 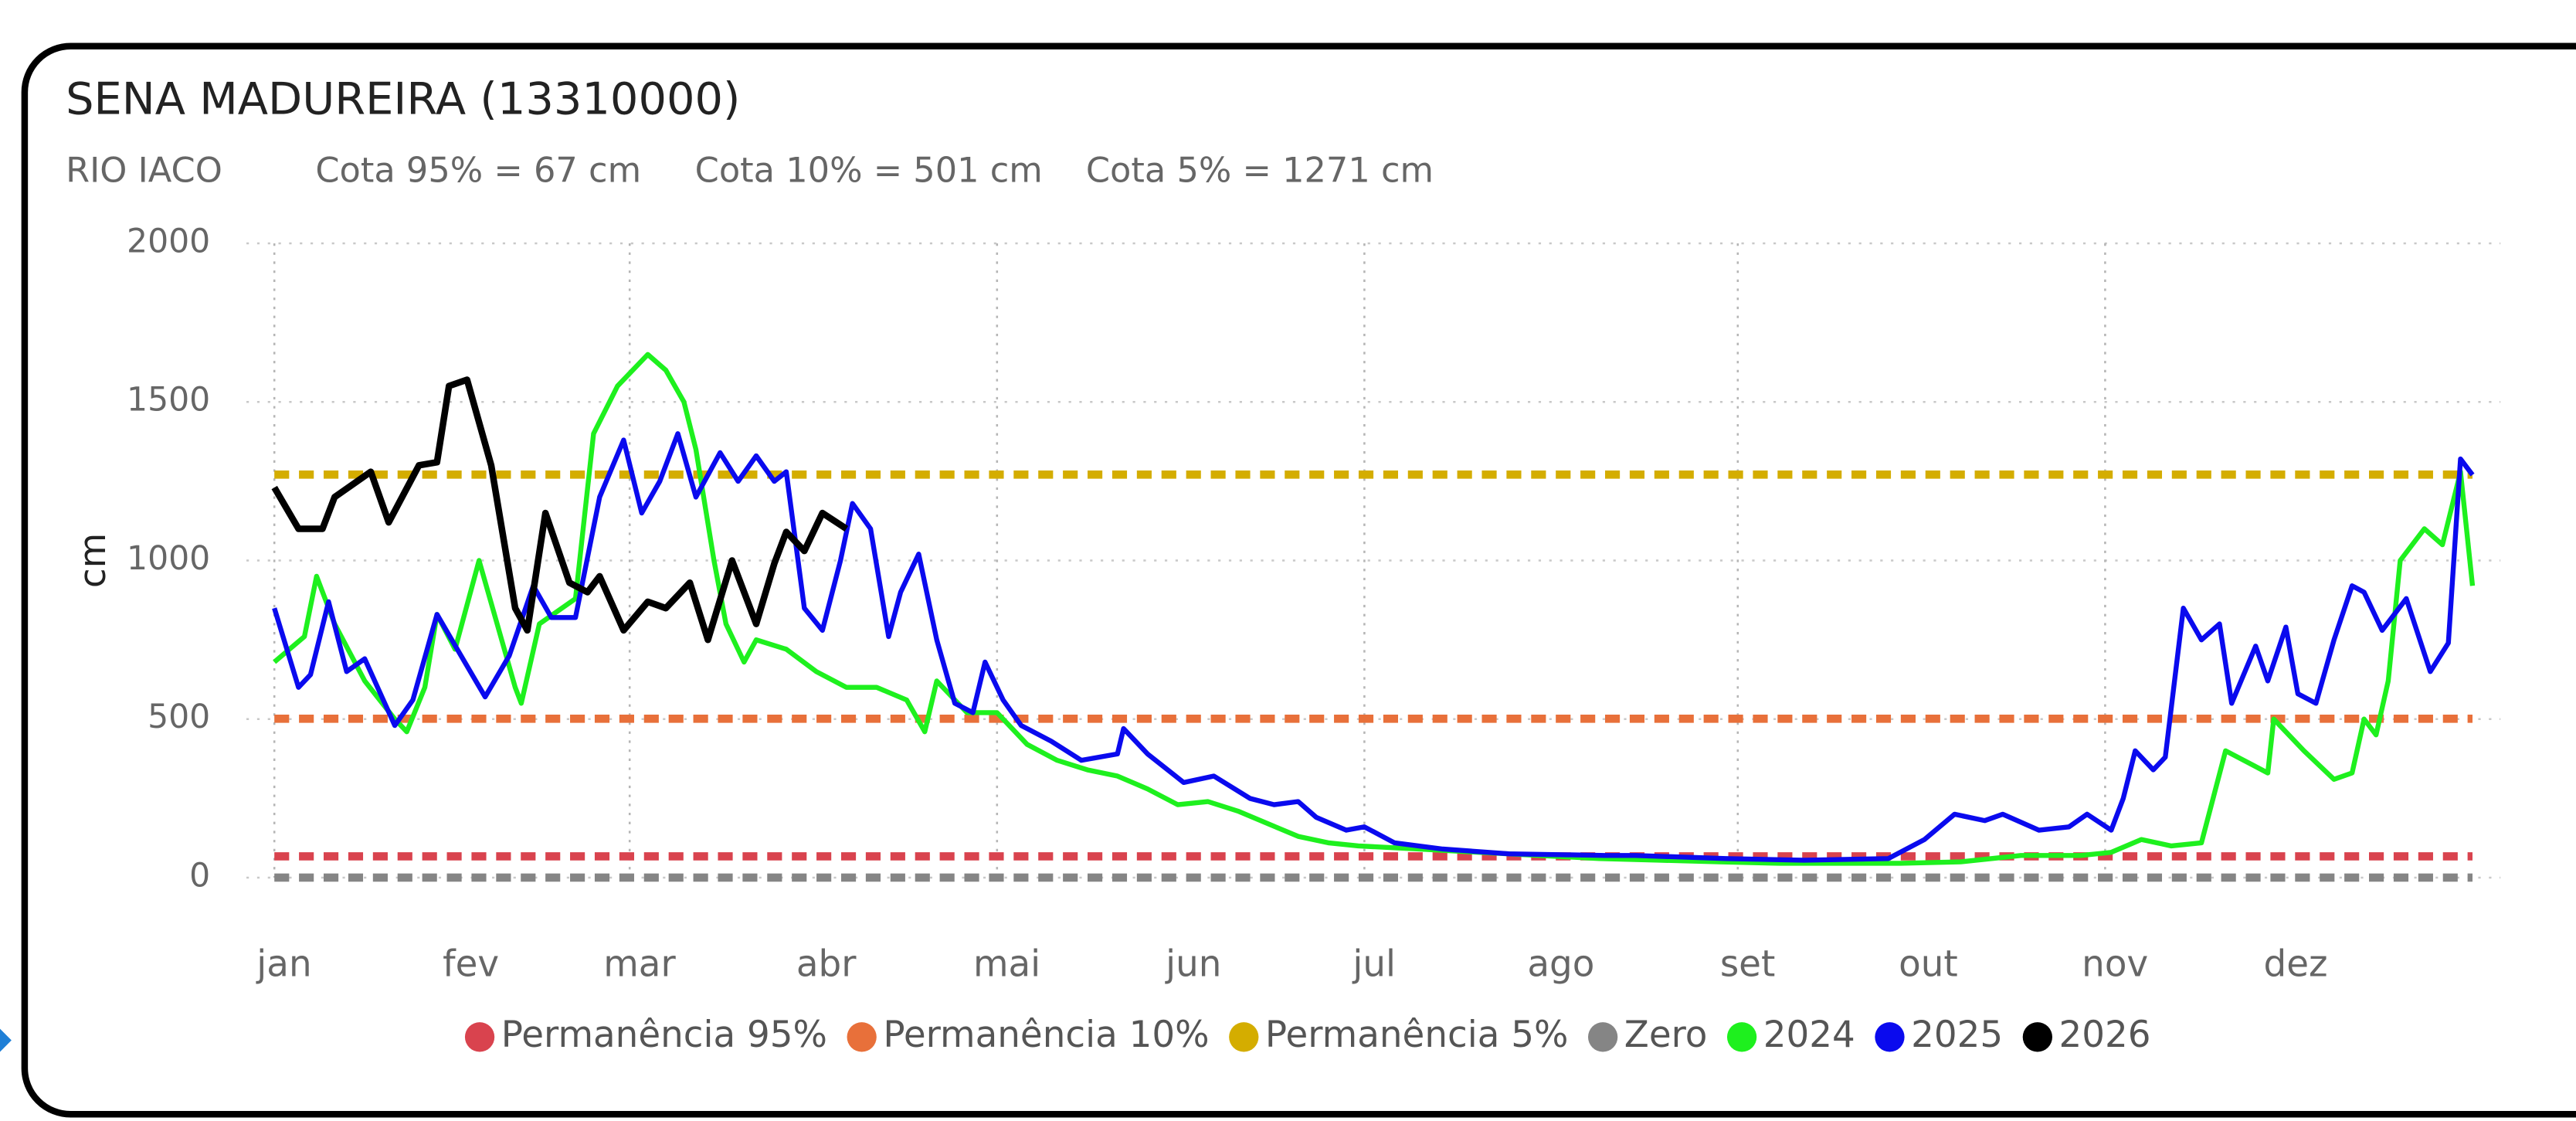 What do you see at coordinates (2115, 964) in the screenshot?
I see `x-tick-label: nov` at bounding box center [2115, 964].